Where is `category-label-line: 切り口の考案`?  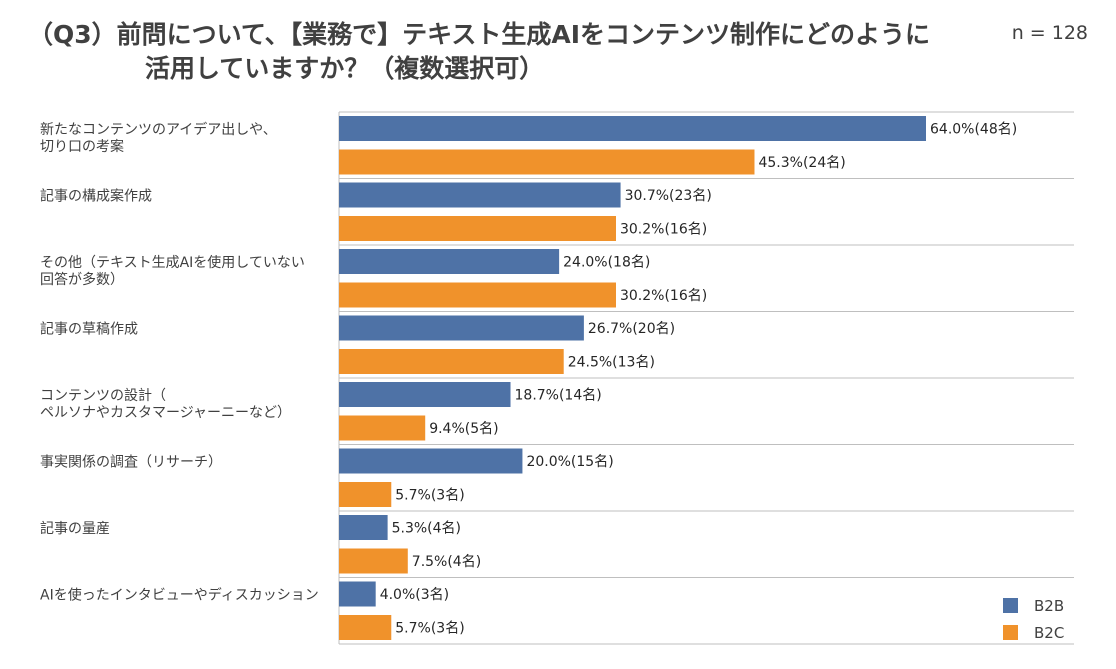
category-label-line: 切り口の考案 is located at coordinates (82, 146).